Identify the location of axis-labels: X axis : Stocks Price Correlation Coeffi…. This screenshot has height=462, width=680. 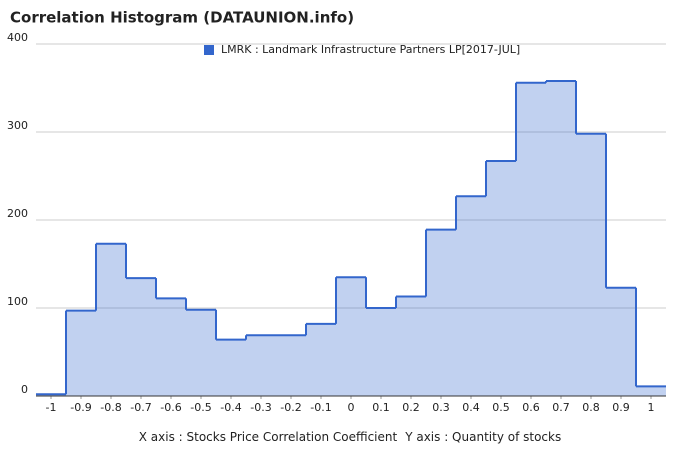
(350, 437).